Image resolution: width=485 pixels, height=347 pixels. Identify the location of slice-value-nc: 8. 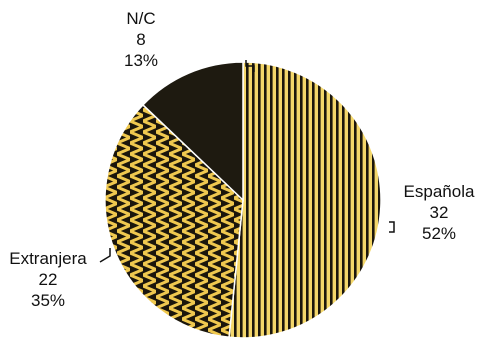
(141, 39).